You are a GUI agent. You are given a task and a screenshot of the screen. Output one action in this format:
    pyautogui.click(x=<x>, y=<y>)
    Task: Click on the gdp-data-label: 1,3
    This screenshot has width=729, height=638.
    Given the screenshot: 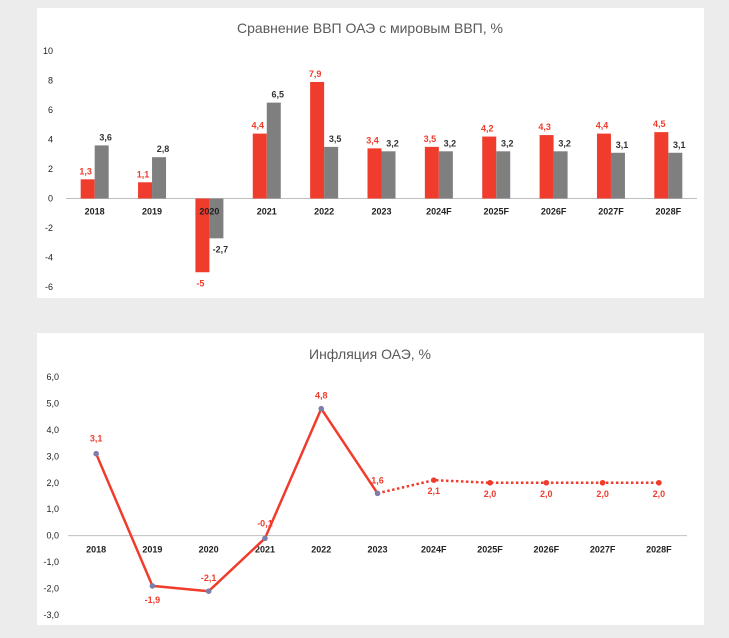 What is the action you would take?
    pyautogui.click(x=85, y=171)
    